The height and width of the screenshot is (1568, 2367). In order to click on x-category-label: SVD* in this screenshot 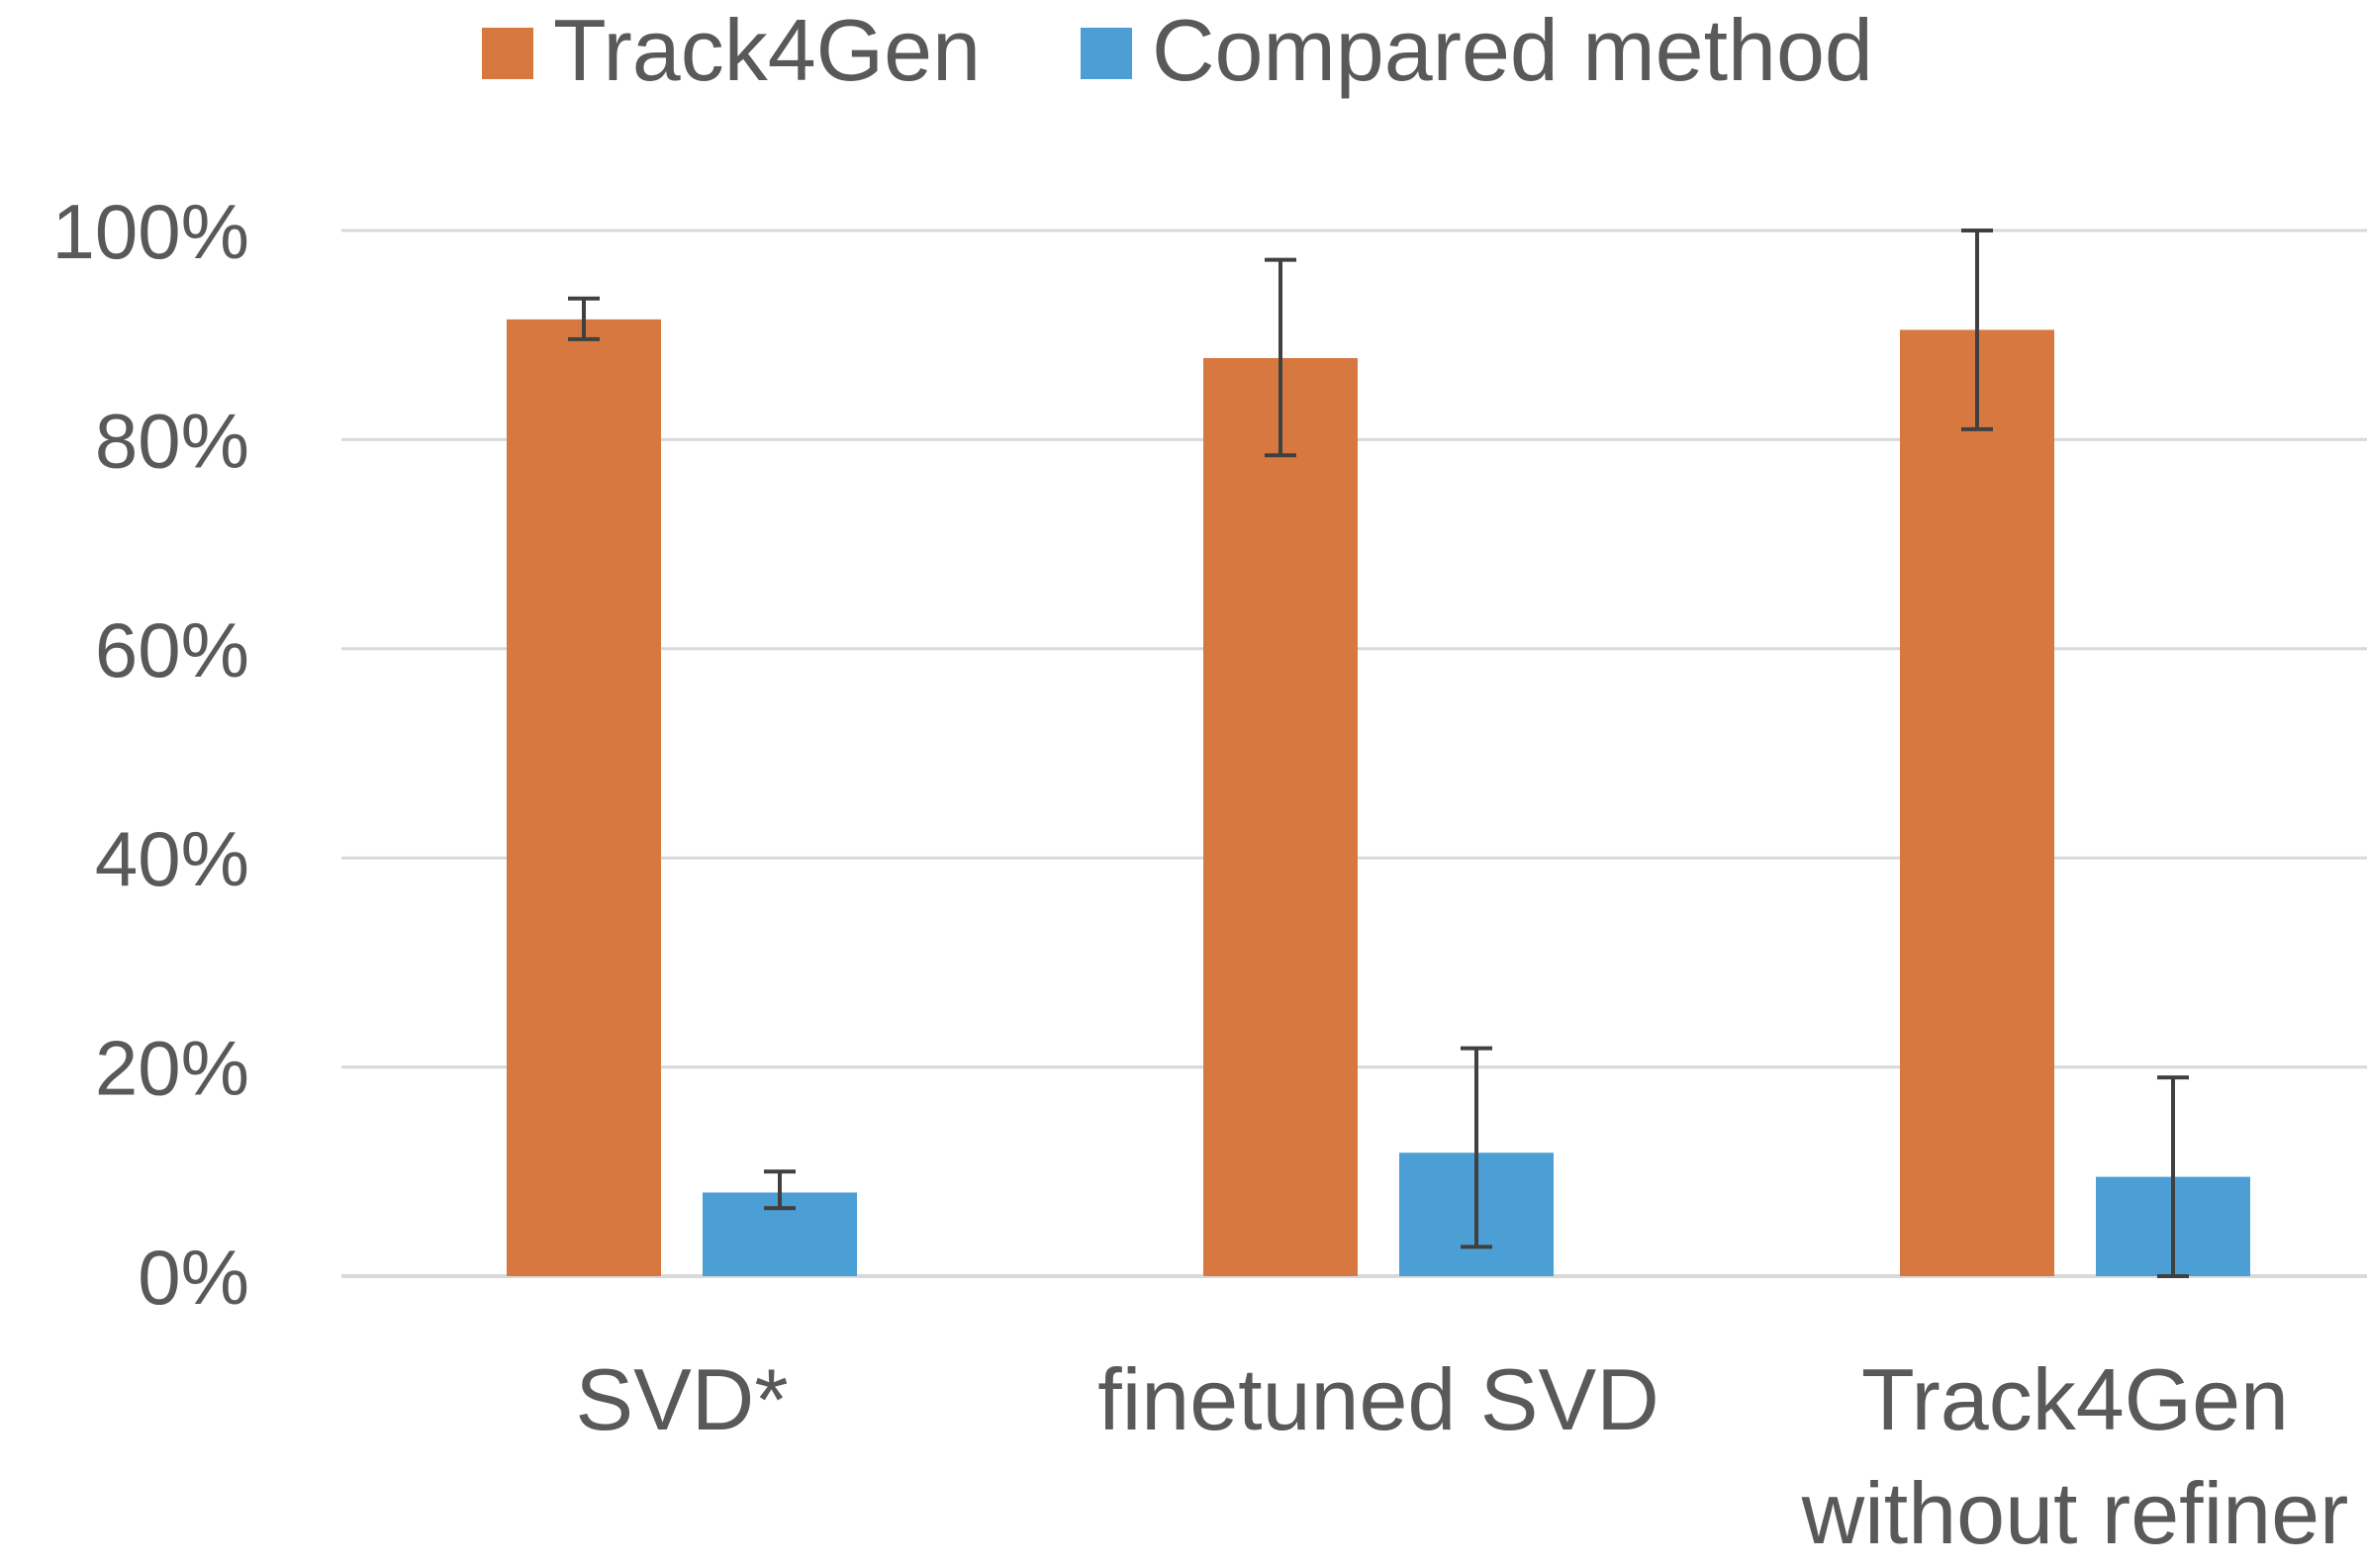, I will do `click(681, 1399)`.